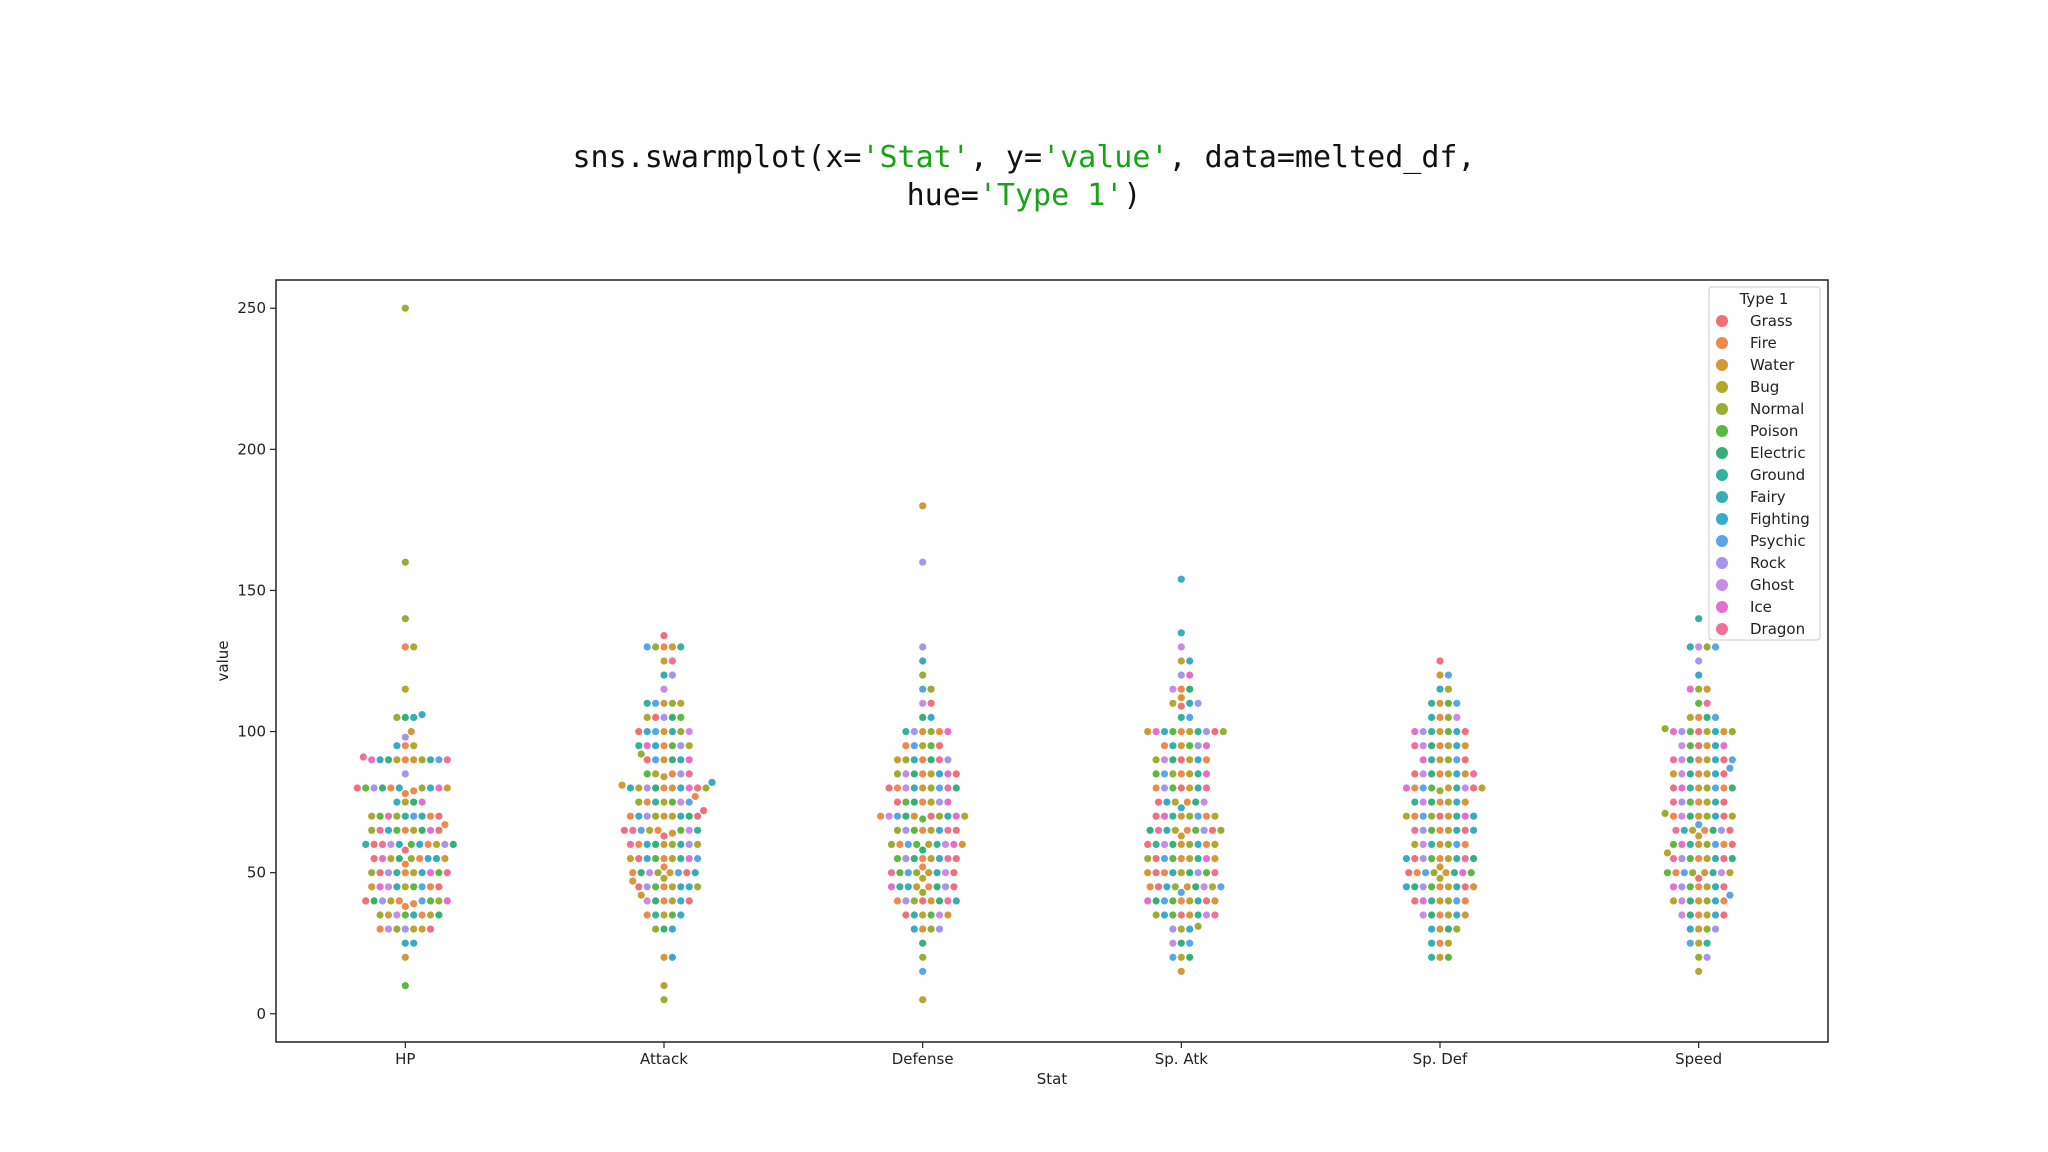  I want to click on code-token: 'Stat', so click(915, 157).